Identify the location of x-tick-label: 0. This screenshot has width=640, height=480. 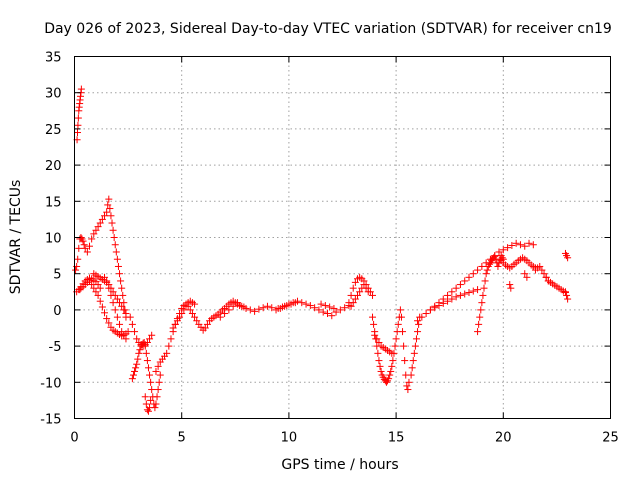
(74, 438).